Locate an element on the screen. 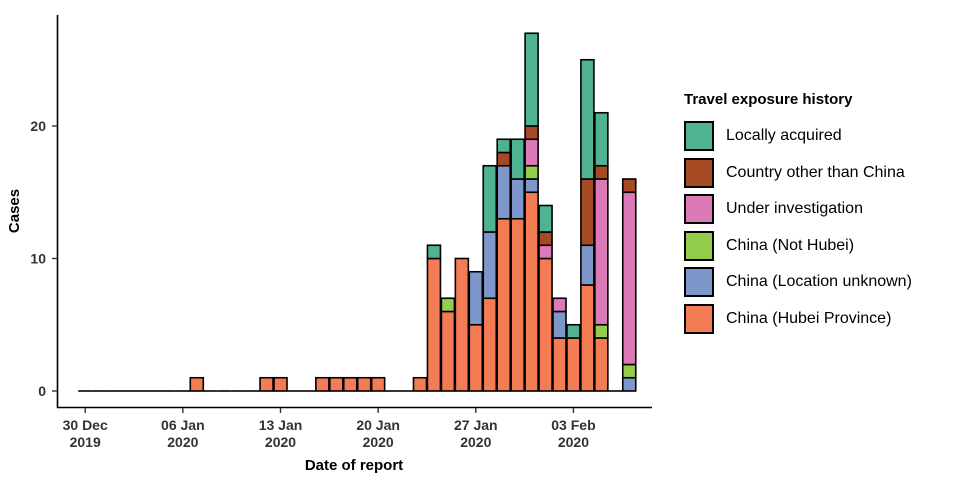 The image size is (961, 501). y-tick-label: 0 is located at coordinates (42, 391).